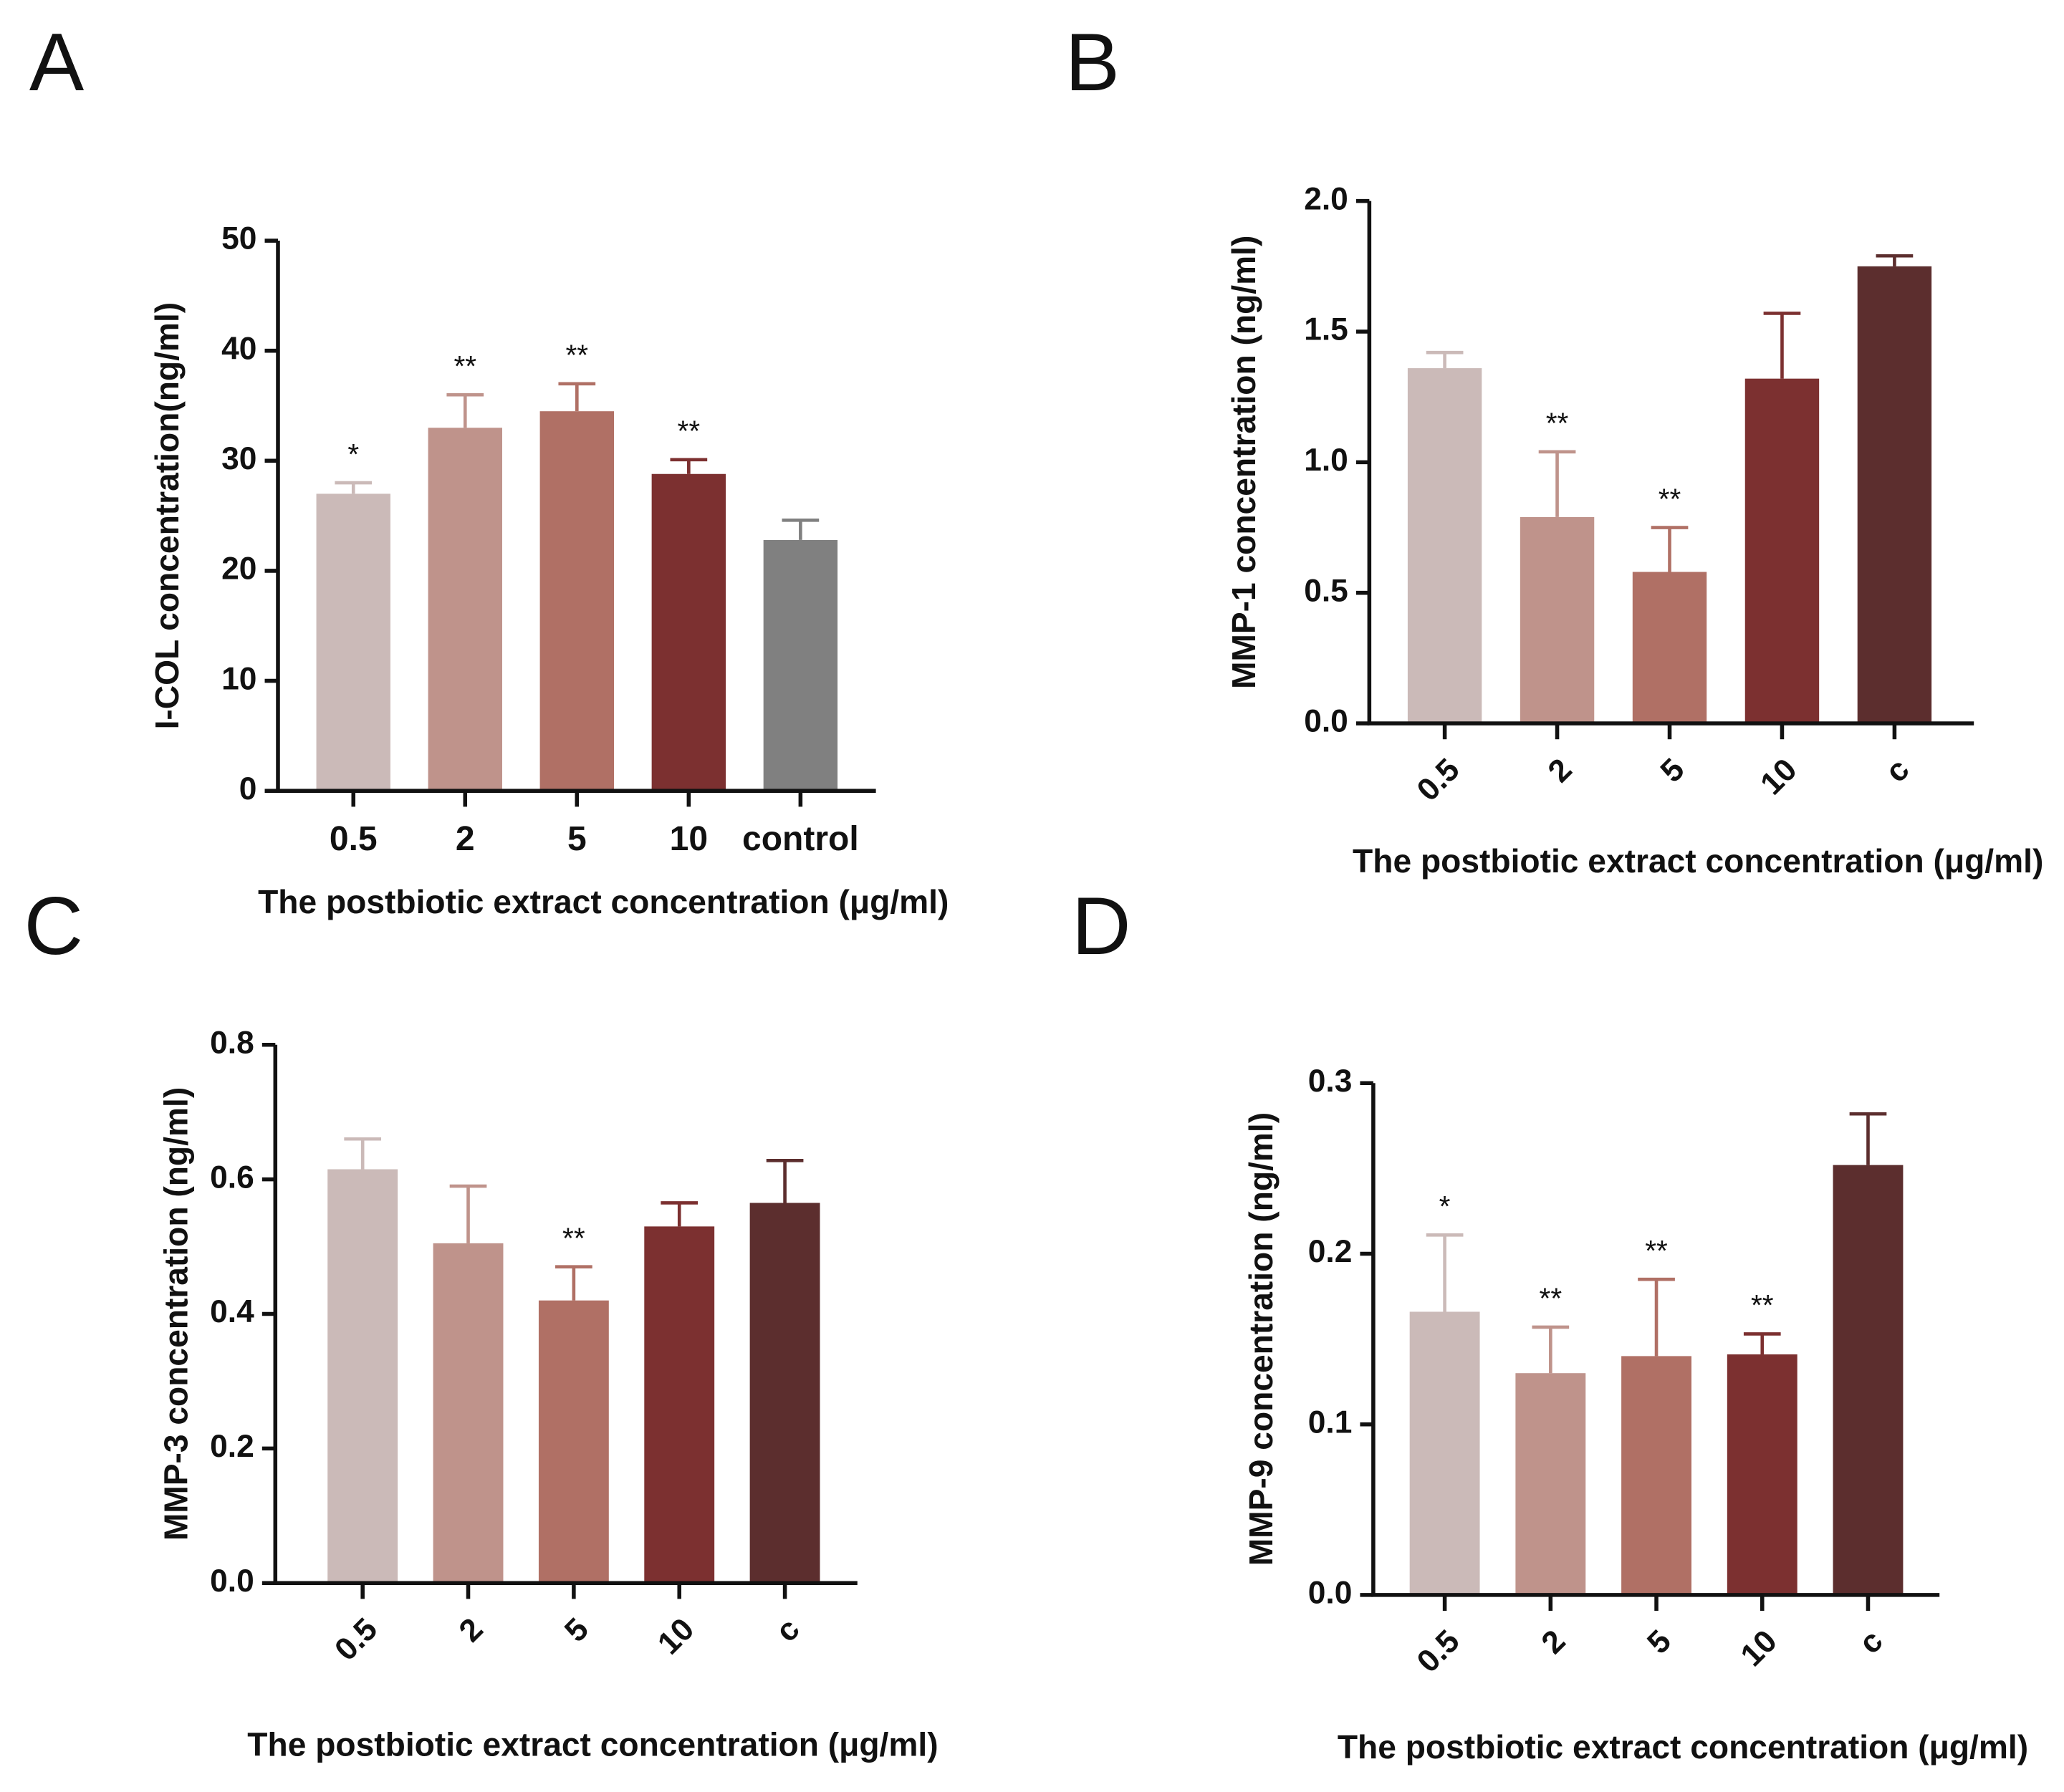  I want to click on y-axis-label: MMP-1 concentration (ng/ml), so click(1243, 462).